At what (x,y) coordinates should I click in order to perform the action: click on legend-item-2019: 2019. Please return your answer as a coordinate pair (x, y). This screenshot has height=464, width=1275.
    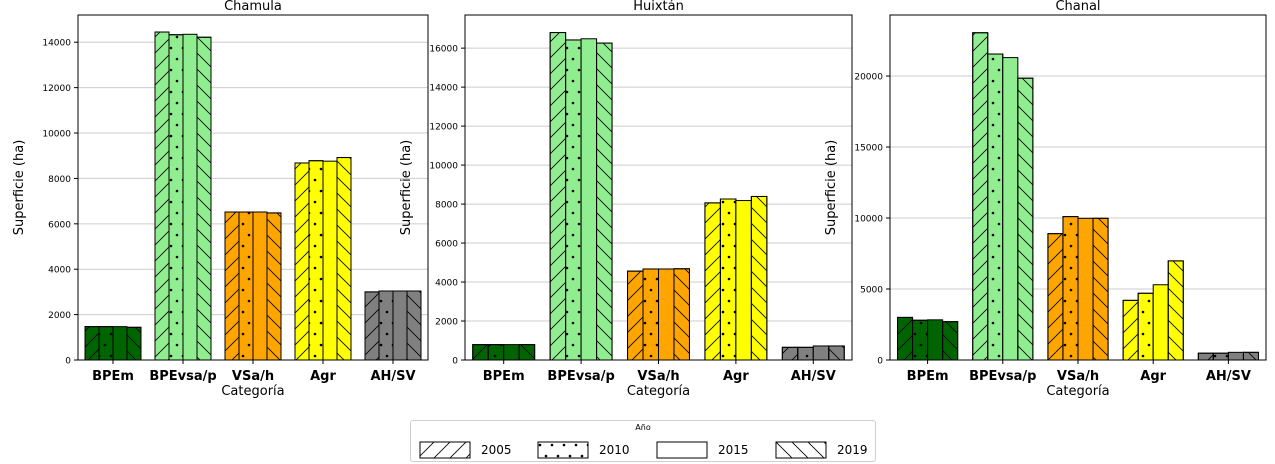
    Looking at the image, I should click on (821, 450).